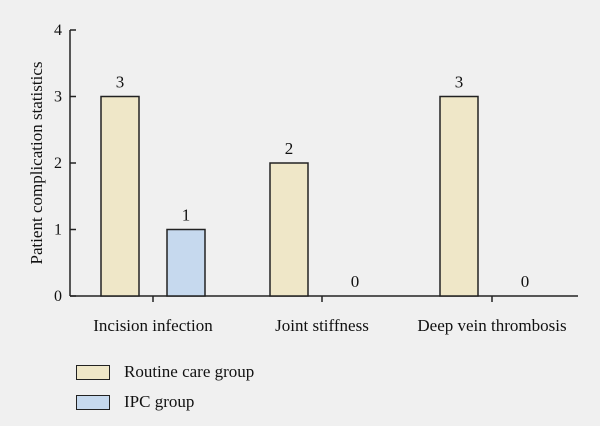 The height and width of the screenshot is (426, 600). What do you see at coordinates (189, 371) in the screenshot?
I see `legend-label-routine: Routine care group` at bounding box center [189, 371].